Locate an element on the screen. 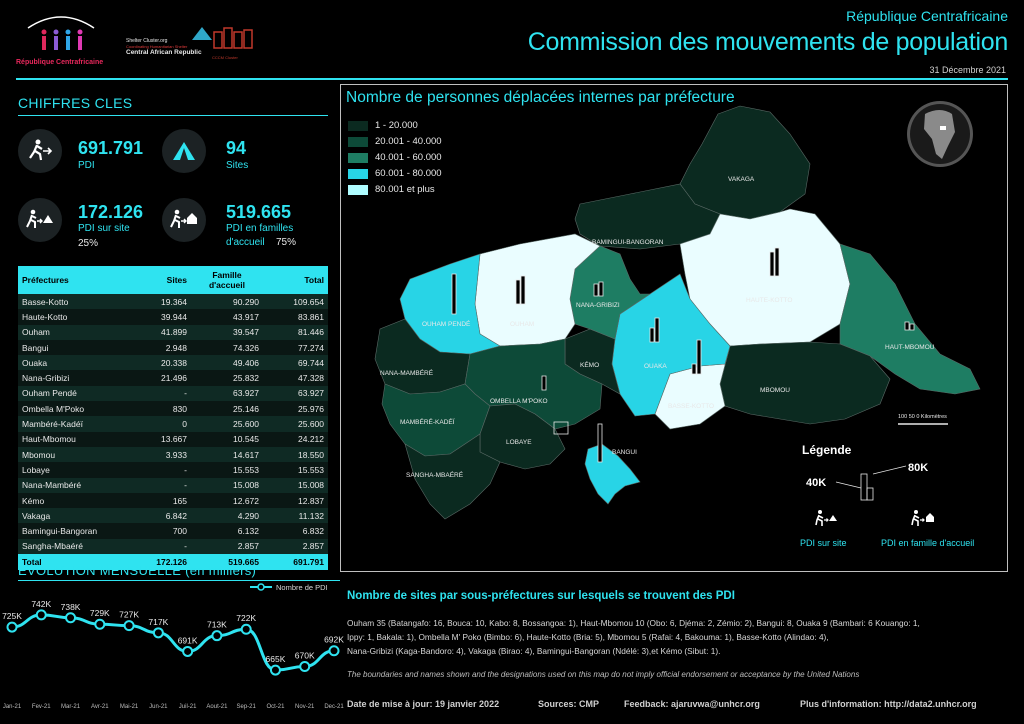 This screenshot has height=724, width=1024. header-logo-right: CCCM Cluster is located at coordinates (236, 43).